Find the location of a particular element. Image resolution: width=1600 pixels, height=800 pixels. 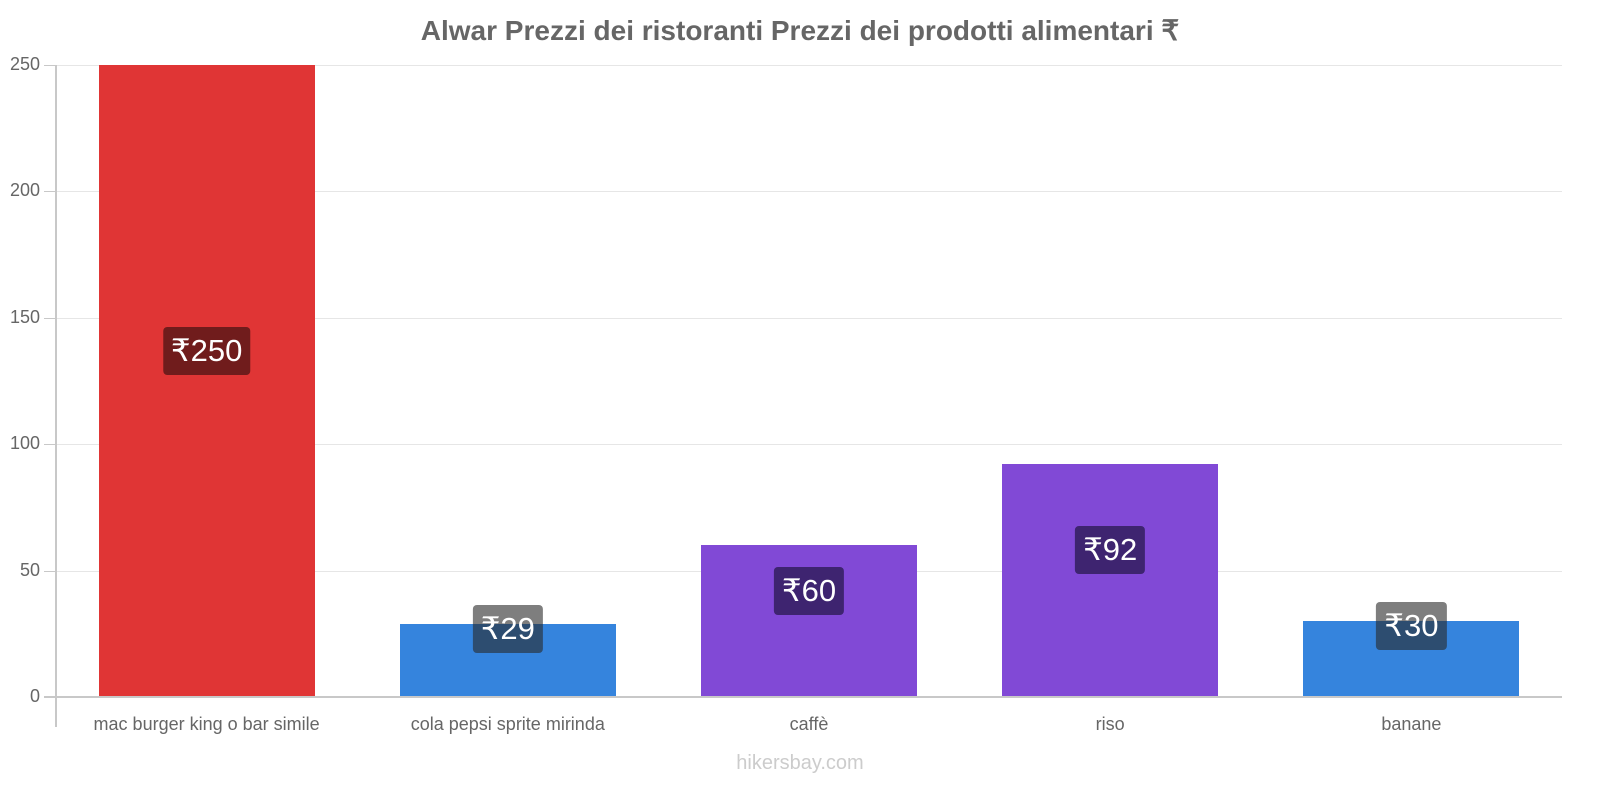

watermark: hikersbay.com is located at coordinates (800, 763).